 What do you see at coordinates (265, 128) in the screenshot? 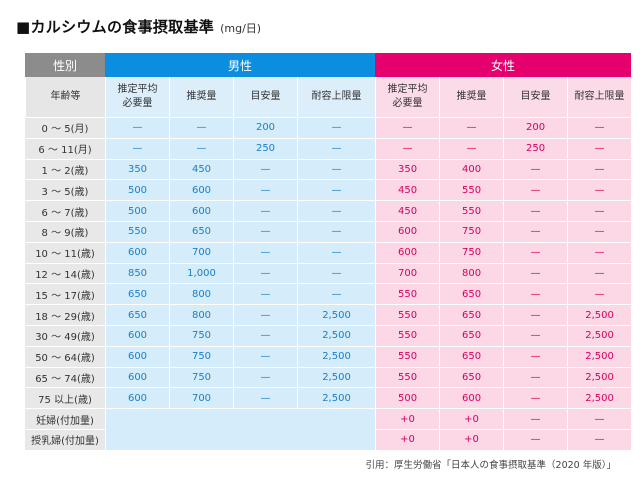
I see `male-value-cell: 200` at bounding box center [265, 128].